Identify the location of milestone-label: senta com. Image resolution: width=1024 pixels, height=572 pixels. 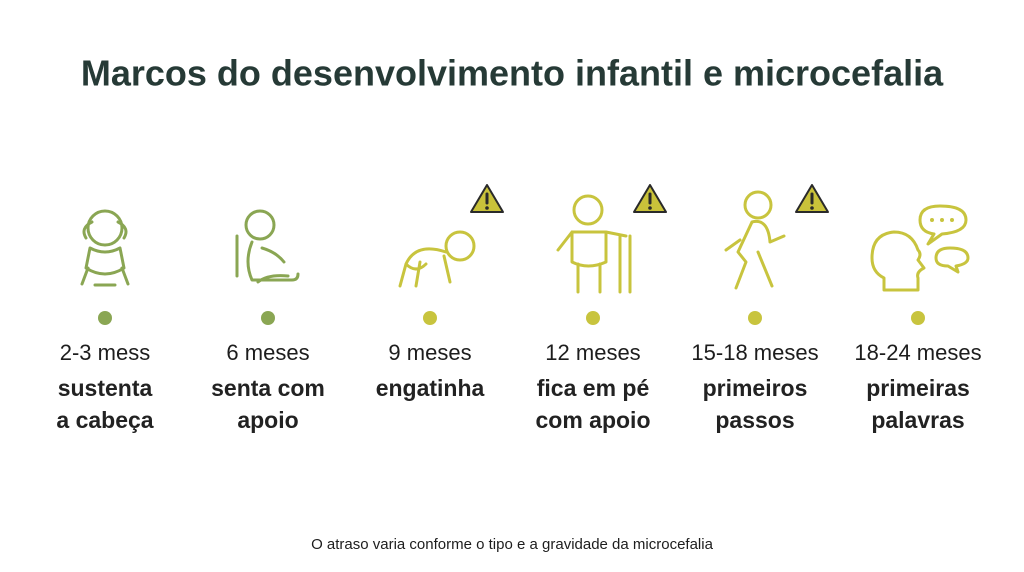
(268, 388).